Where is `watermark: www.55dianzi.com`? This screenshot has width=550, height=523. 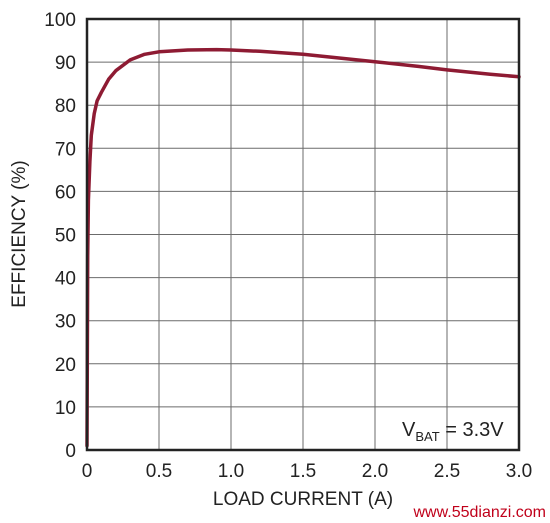 watermark: www.55dianzi.com is located at coordinates (480, 512).